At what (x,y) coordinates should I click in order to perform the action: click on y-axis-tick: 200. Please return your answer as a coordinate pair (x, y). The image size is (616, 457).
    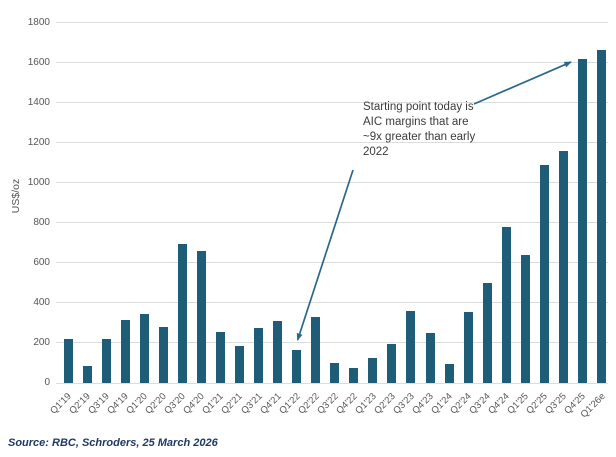
    Looking at the image, I should click on (41, 342).